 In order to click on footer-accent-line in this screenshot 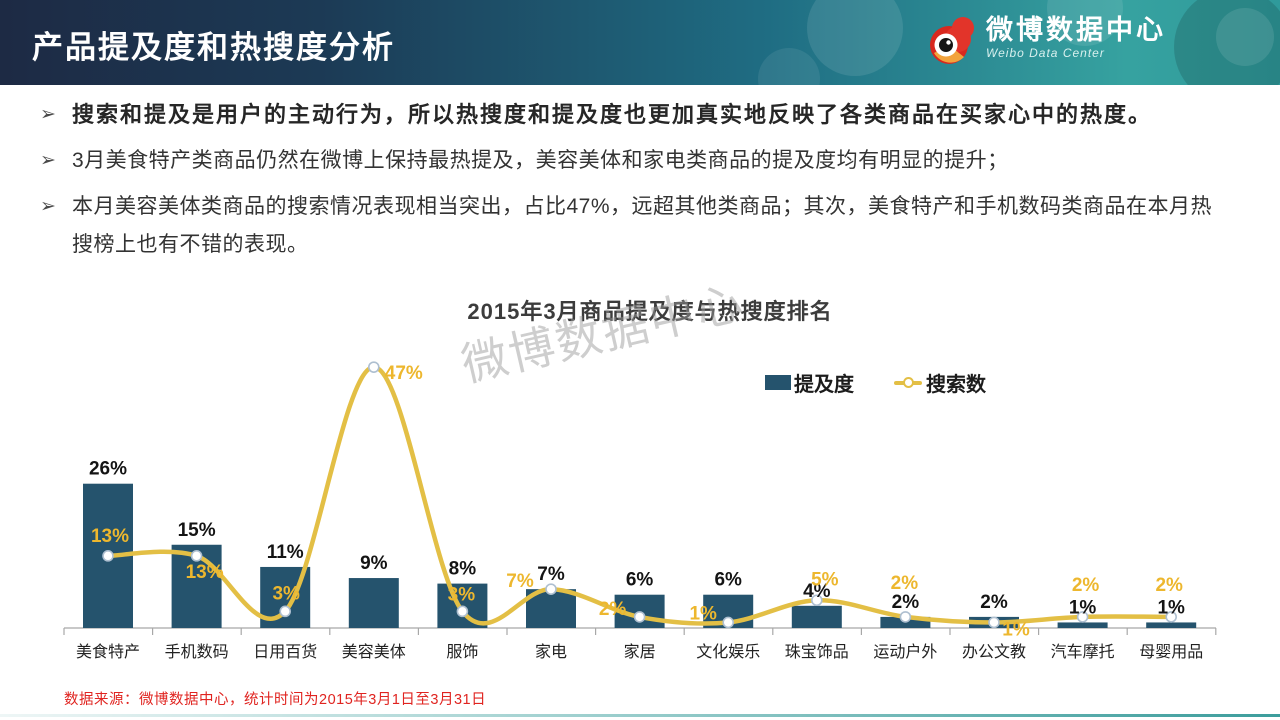, I will do `click(640, 715)`.